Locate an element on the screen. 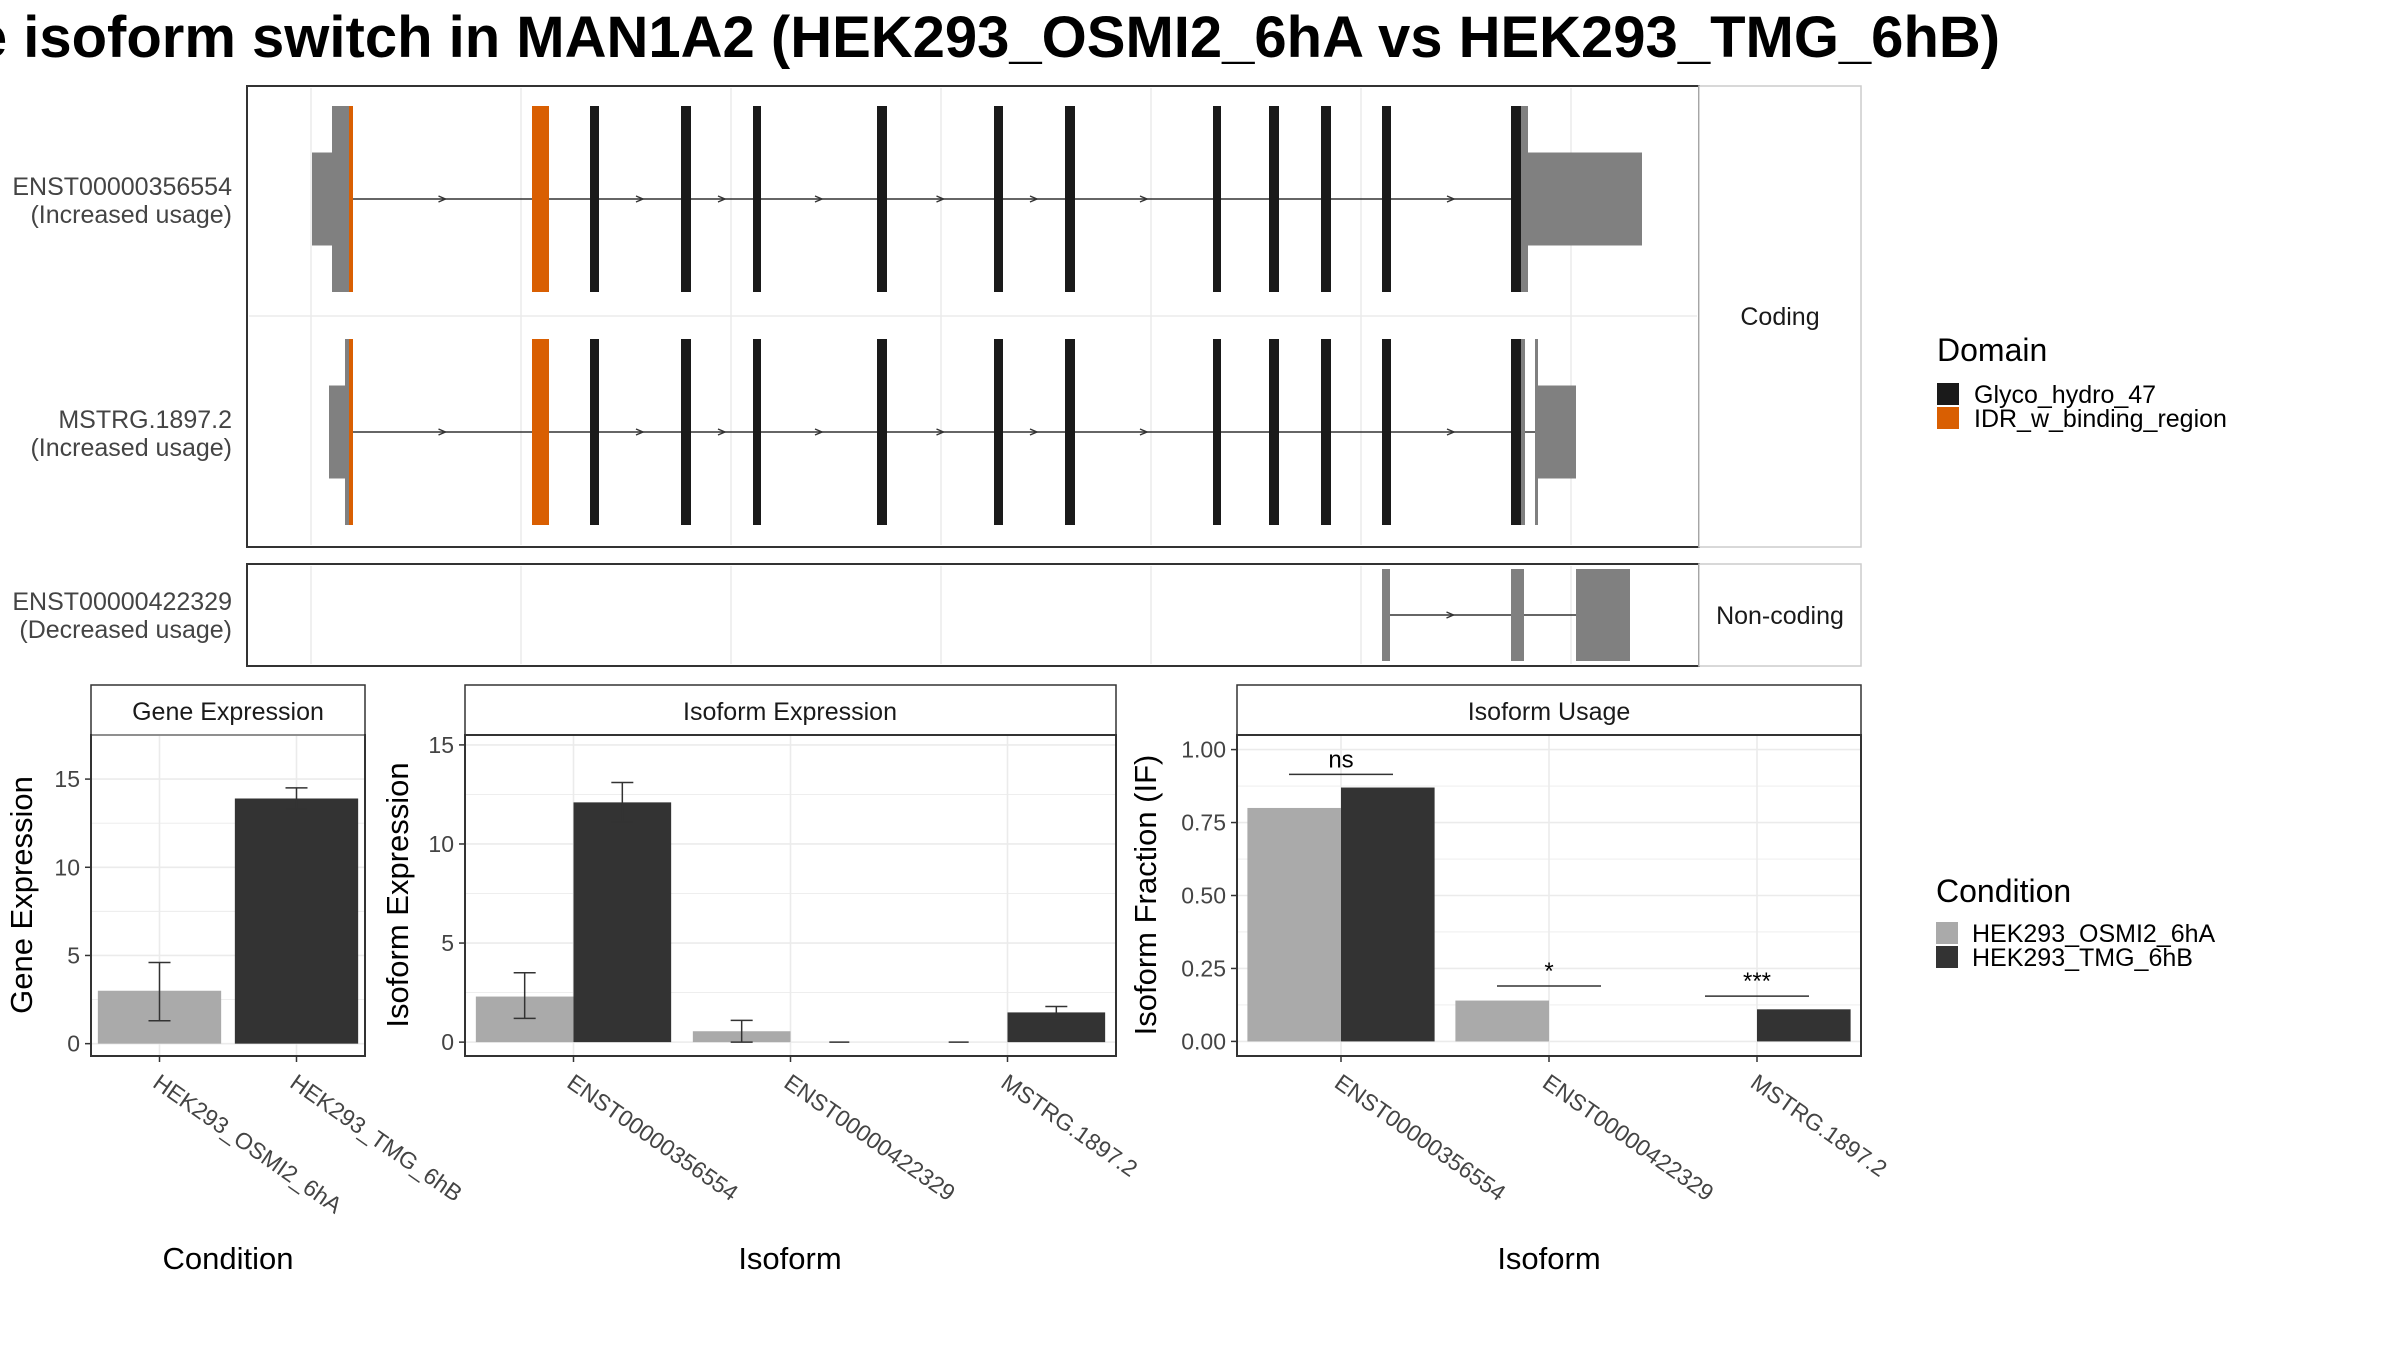 The width and height of the screenshot is (2400, 1350). gene-expression-x-title: Condition is located at coordinates (228, 1258).